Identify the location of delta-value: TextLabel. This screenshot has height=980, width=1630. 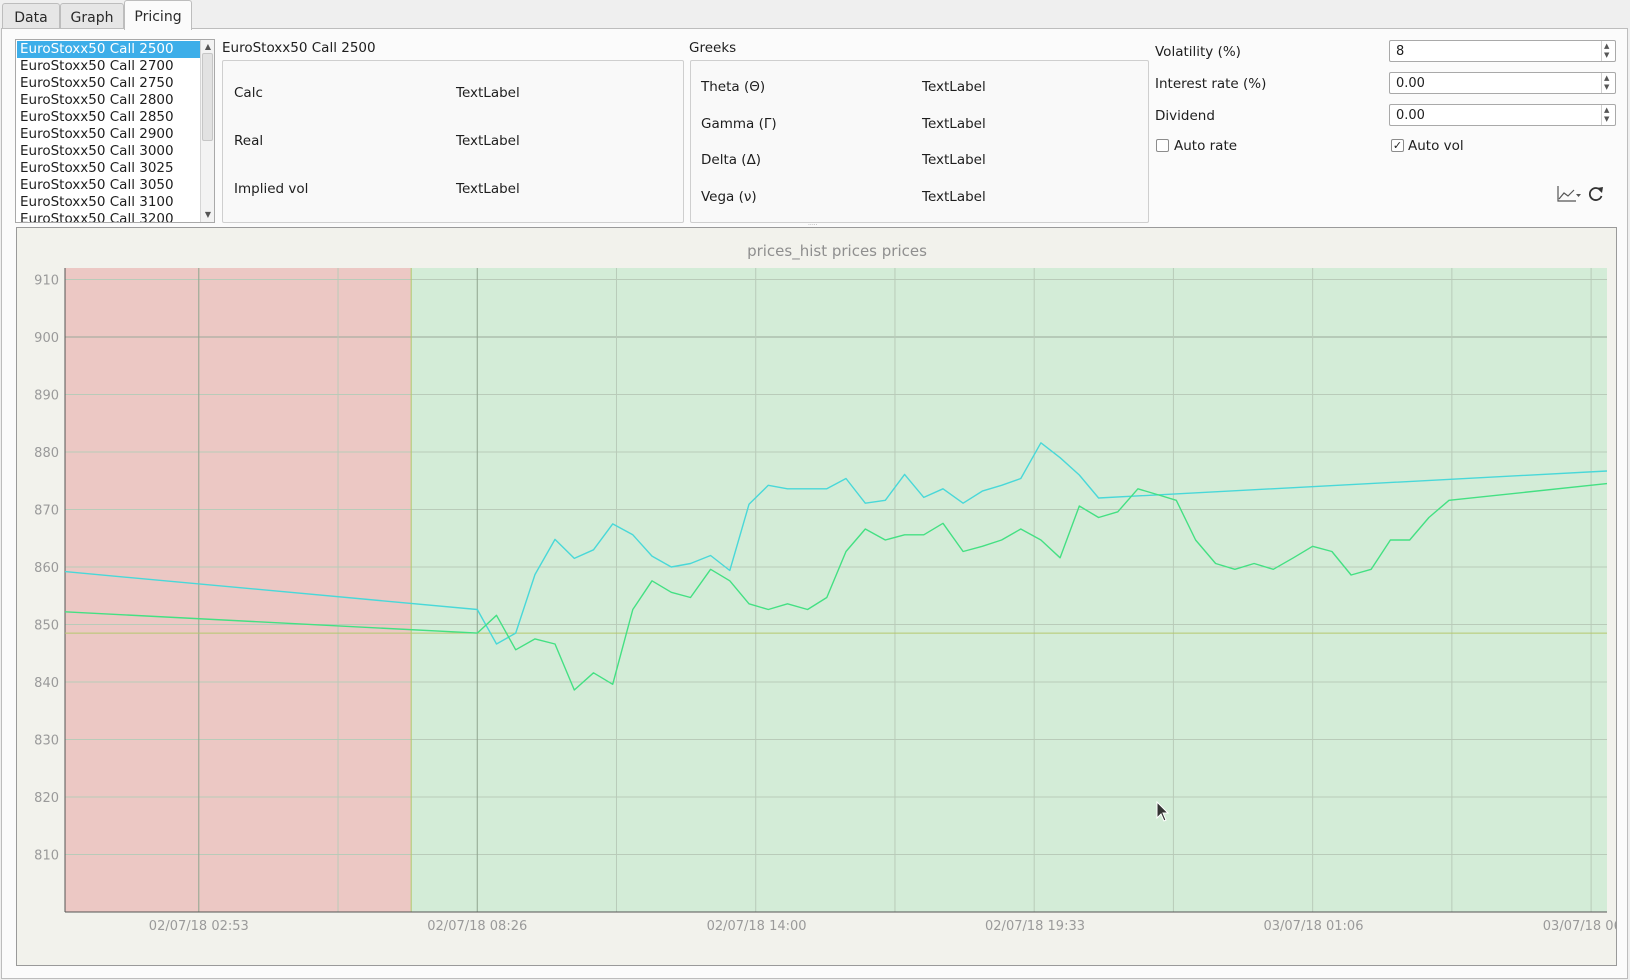
(954, 160).